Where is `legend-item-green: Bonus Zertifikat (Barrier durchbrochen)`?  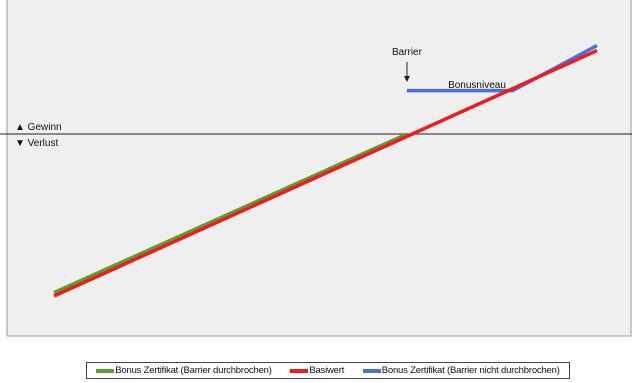
legend-item-green: Bonus Zertifikat (Barrier durchbrochen) is located at coordinates (184, 370).